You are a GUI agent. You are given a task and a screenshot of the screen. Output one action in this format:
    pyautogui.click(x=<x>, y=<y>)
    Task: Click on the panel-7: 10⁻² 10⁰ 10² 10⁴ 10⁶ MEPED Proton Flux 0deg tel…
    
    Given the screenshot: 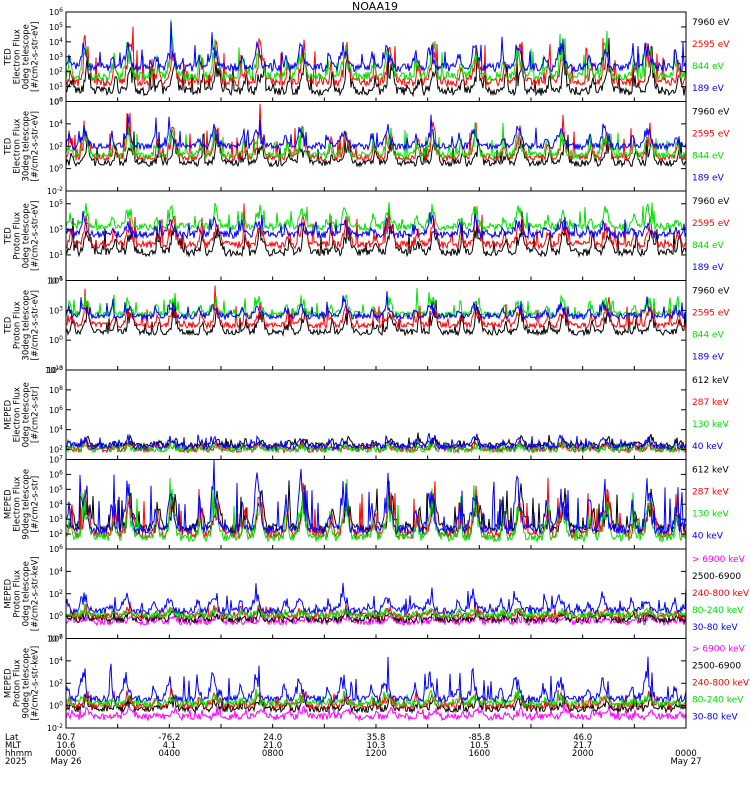 What is the action you would take?
    pyautogui.click(x=377, y=594)
    